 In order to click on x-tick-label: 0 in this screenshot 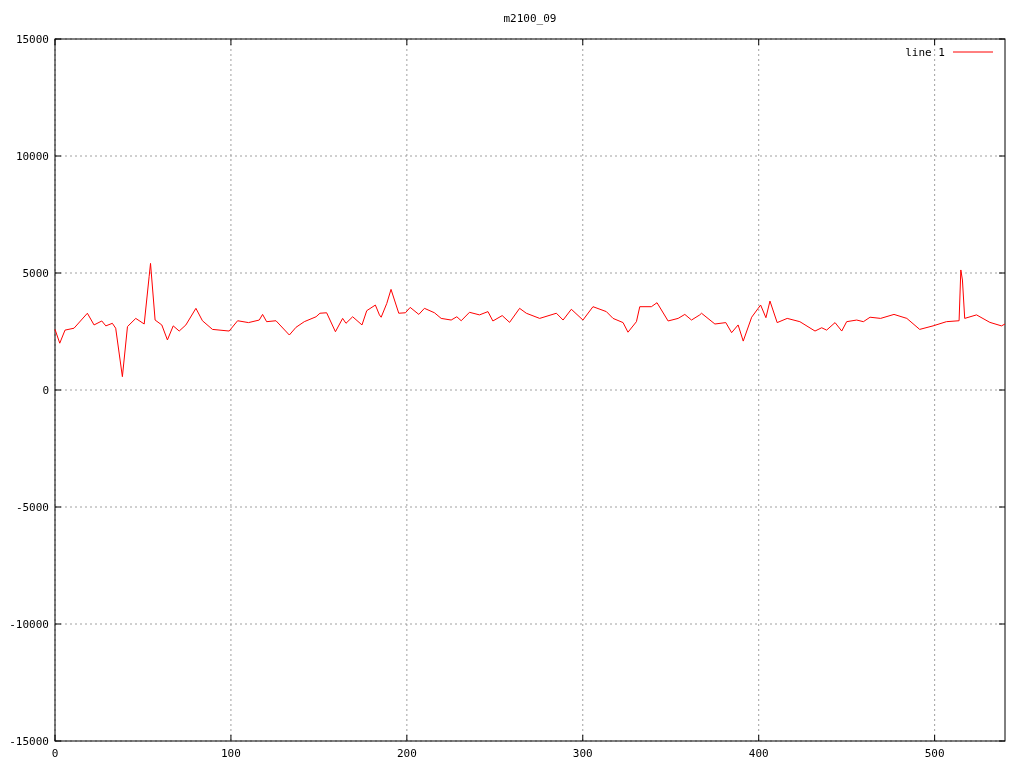, I will do `click(55, 753)`.